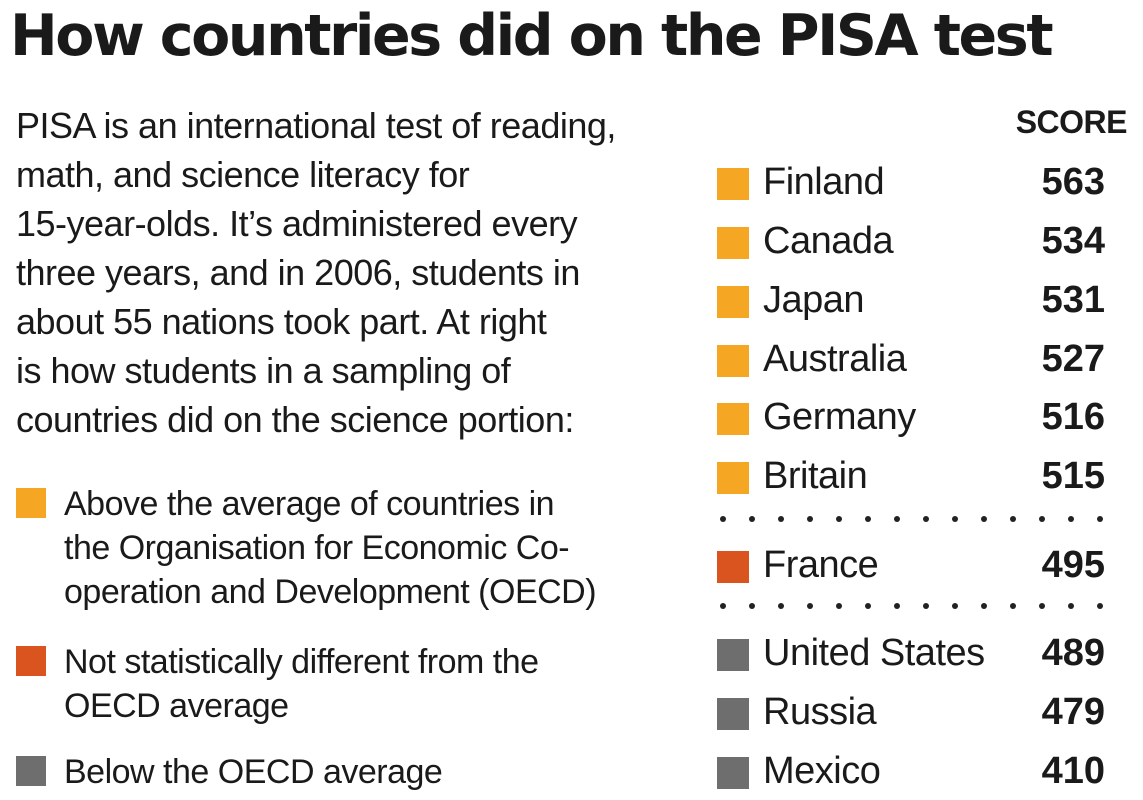 This screenshot has width=1143, height=800. I want to click on legend-text-line: Below the OECD average, so click(253, 772).